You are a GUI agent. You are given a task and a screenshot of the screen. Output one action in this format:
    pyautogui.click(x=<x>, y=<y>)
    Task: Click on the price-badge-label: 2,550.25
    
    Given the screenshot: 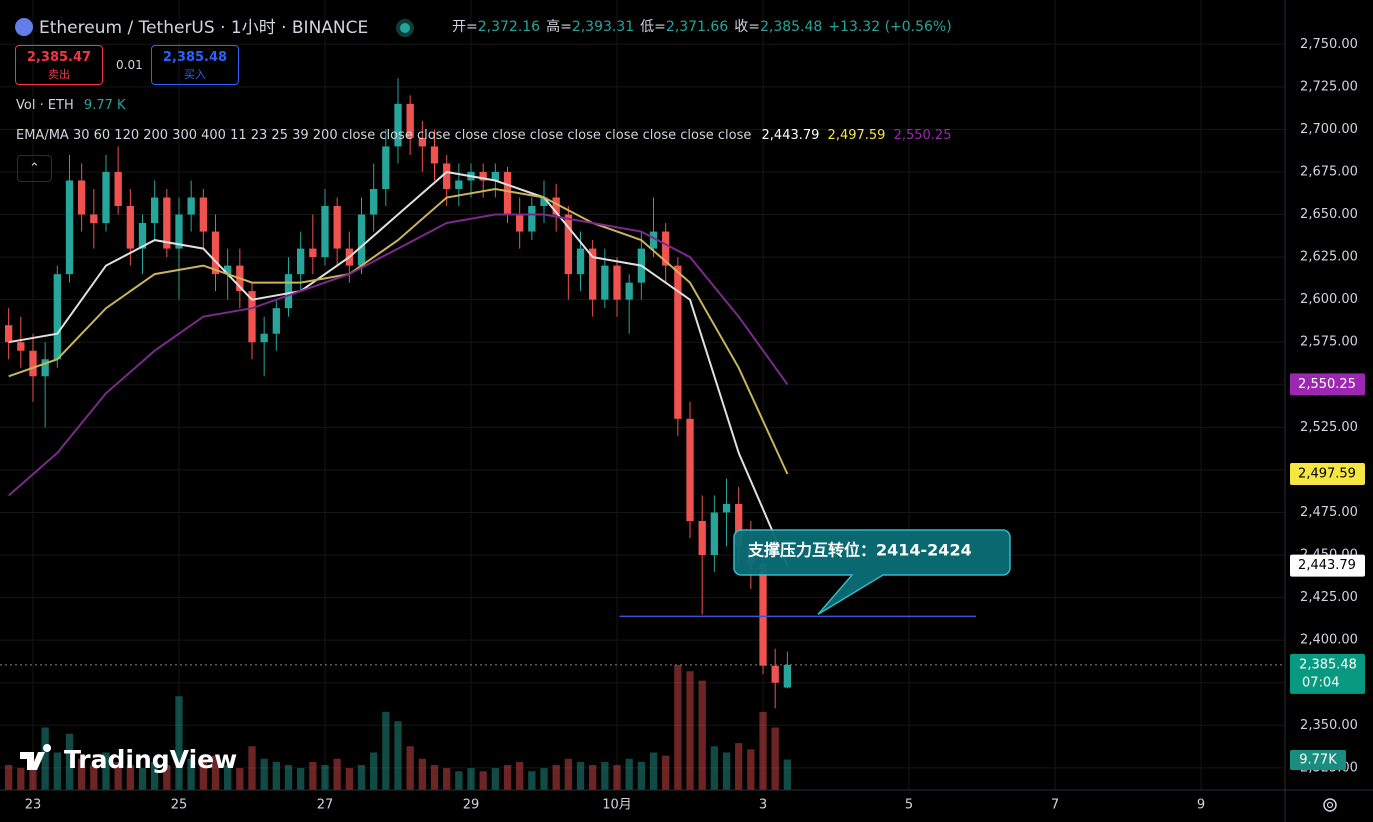 What is the action you would take?
    pyautogui.click(x=1327, y=384)
    